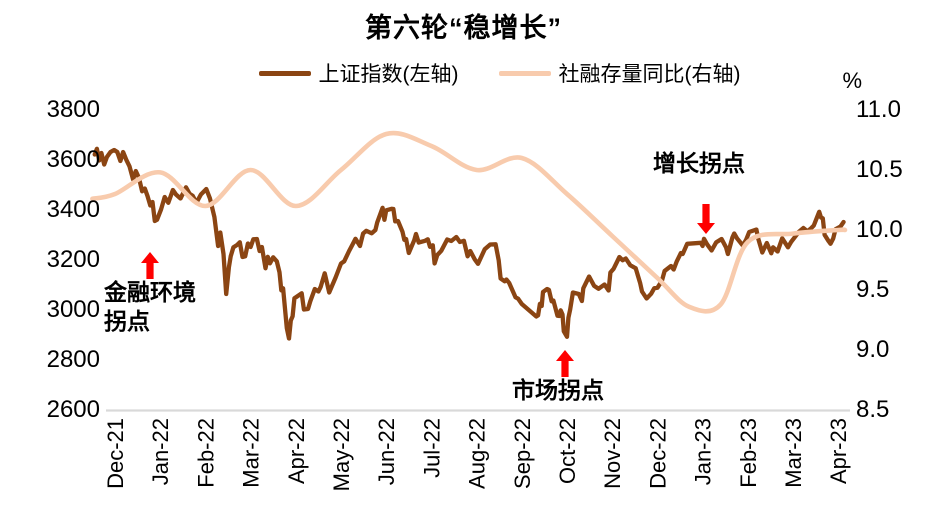  What do you see at coordinates (879, 229) in the screenshot?
I see `y-axis-tick-right: 10.0` at bounding box center [879, 229].